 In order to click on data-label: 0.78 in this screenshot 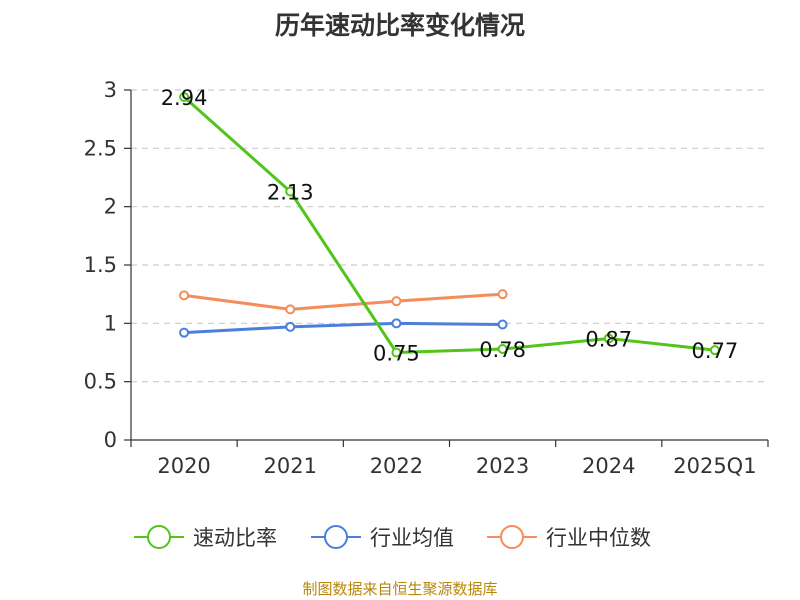, I will do `click(502, 350)`.